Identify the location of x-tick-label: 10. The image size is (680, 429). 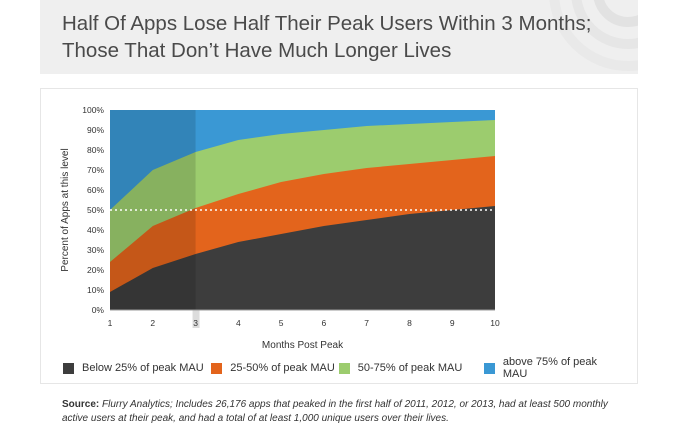
(495, 323).